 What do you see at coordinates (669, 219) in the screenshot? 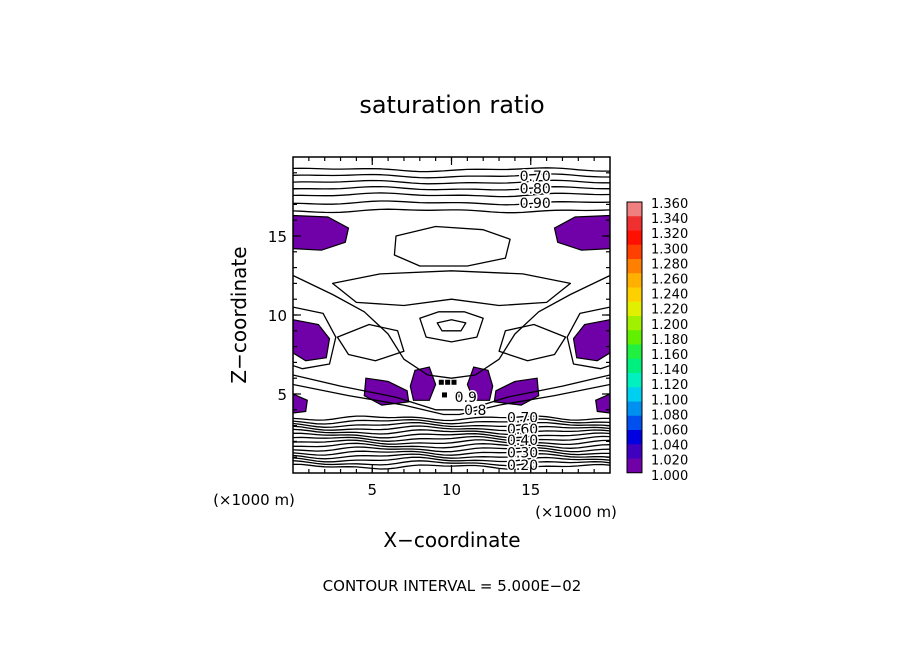
I see `colorbar-label-1: 1.340` at bounding box center [669, 219].